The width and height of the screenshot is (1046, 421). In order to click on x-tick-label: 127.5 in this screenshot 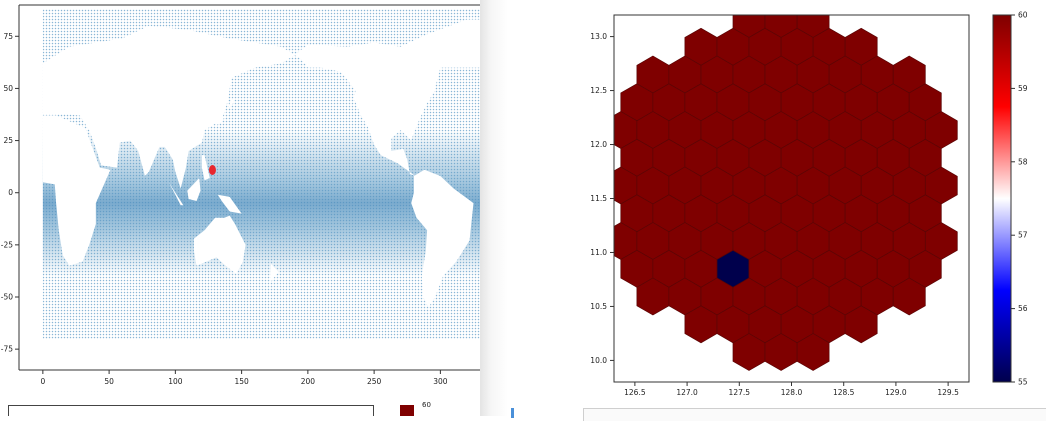, I will do `click(740, 392)`.